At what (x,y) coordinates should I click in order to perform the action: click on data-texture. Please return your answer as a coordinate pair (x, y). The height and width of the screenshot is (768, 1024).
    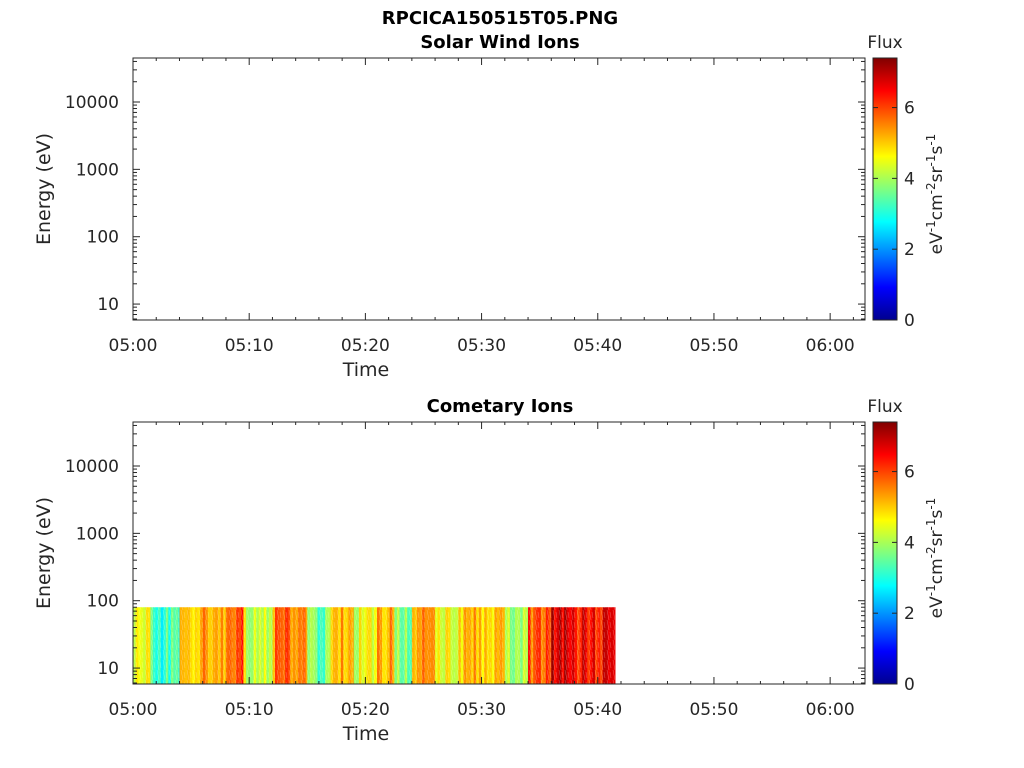
    Looking at the image, I should click on (374, 645).